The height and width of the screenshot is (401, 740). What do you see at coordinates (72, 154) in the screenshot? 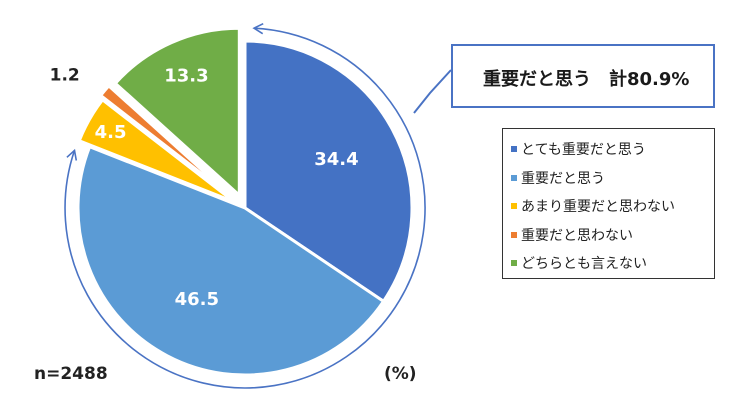
I see `bracket-arrow-end-icon` at bounding box center [72, 154].